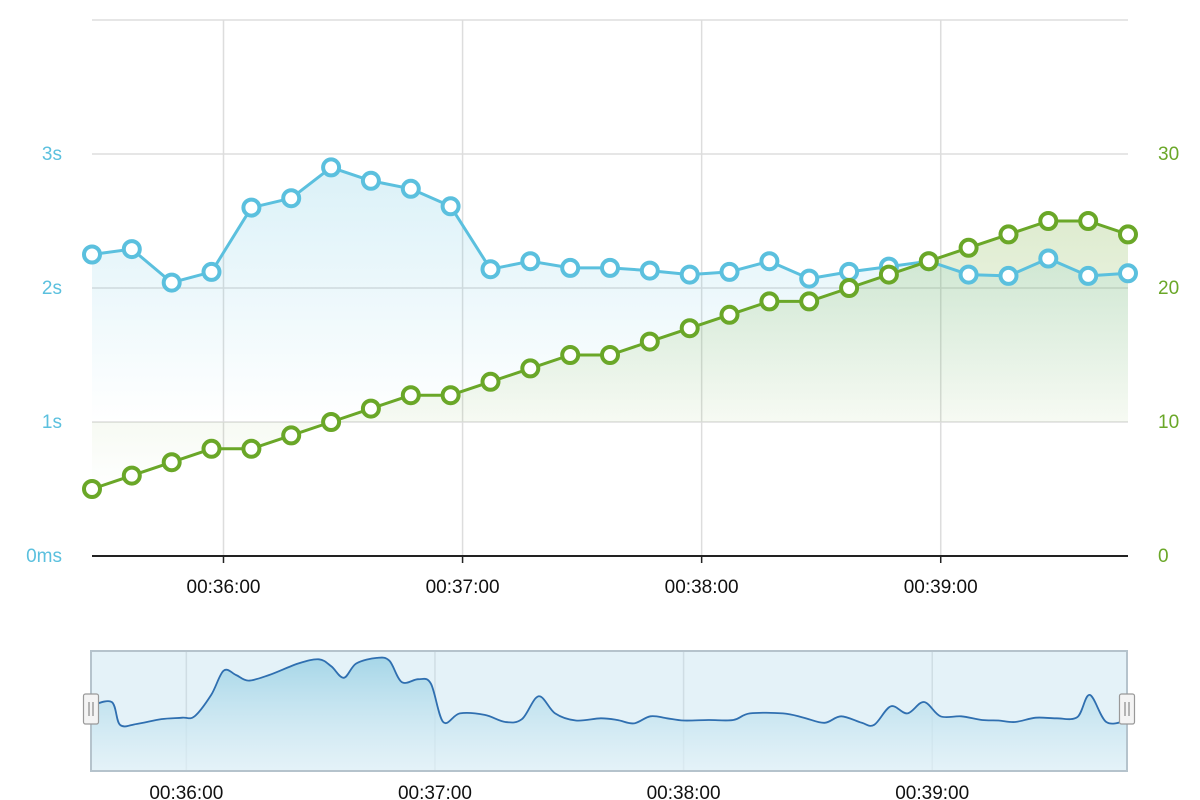  I want to click on y-left-tick-label: 0ms, so click(44, 556).